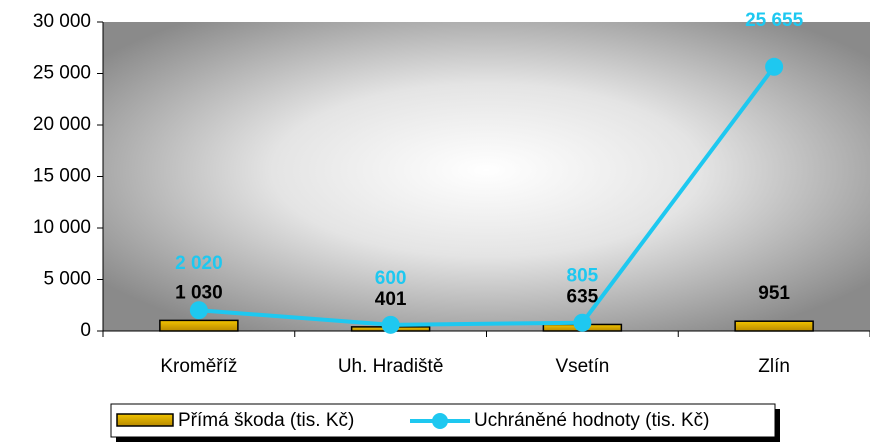 The height and width of the screenshot is (444, 870). I want to click on line-value-label: 805, so click(583, 276).